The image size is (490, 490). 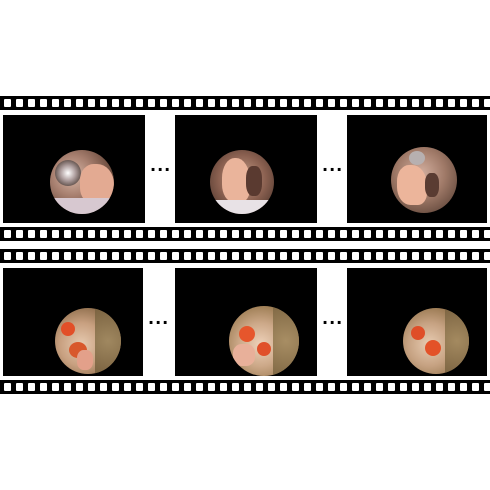 What do you see at coordinates (242, 182) in the screenshot?
I see `egocentric-view-hands` at bounding box center [242, 182].